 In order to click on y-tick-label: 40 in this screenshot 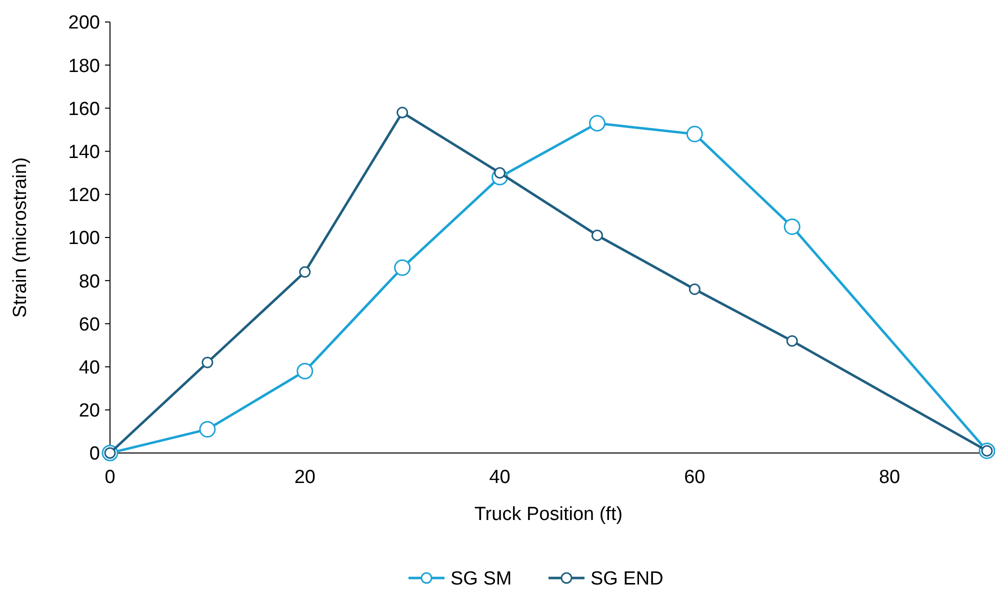, I will do `click(89, 367)`.